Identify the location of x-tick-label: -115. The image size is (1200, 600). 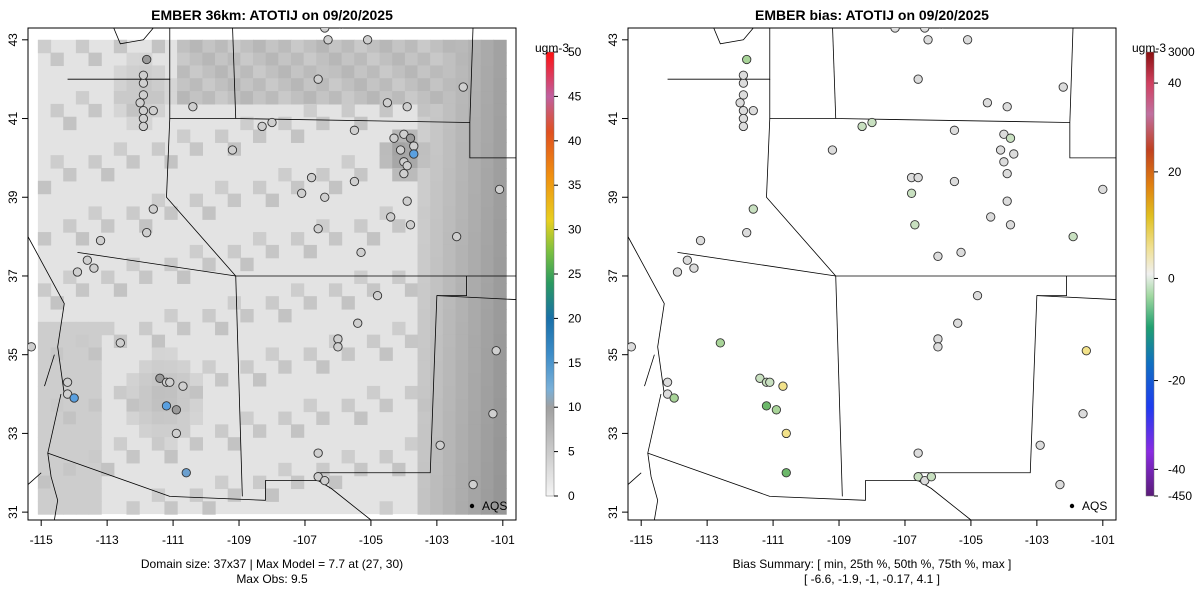
(41, 540).